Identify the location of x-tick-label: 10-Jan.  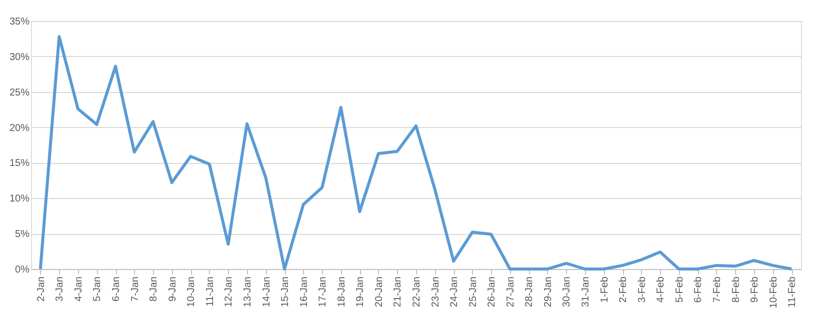
(192, 292).